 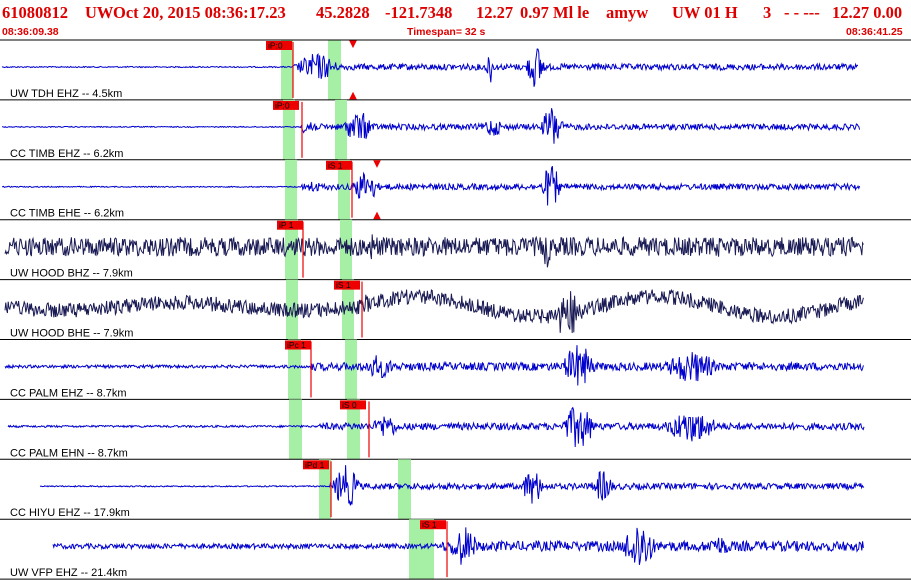 What do you see at coordinates (867, 12) in the screenshot?
I see `event-tail: 12.27 0.00` at bounding box center [867, 12].